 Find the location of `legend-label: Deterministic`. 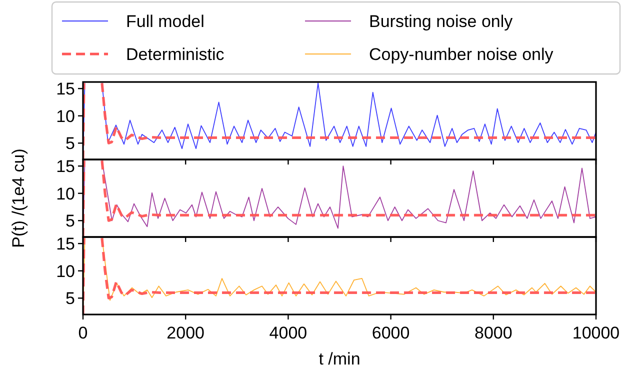

legend-label: Deterministic is located at coordinates (175, 54).